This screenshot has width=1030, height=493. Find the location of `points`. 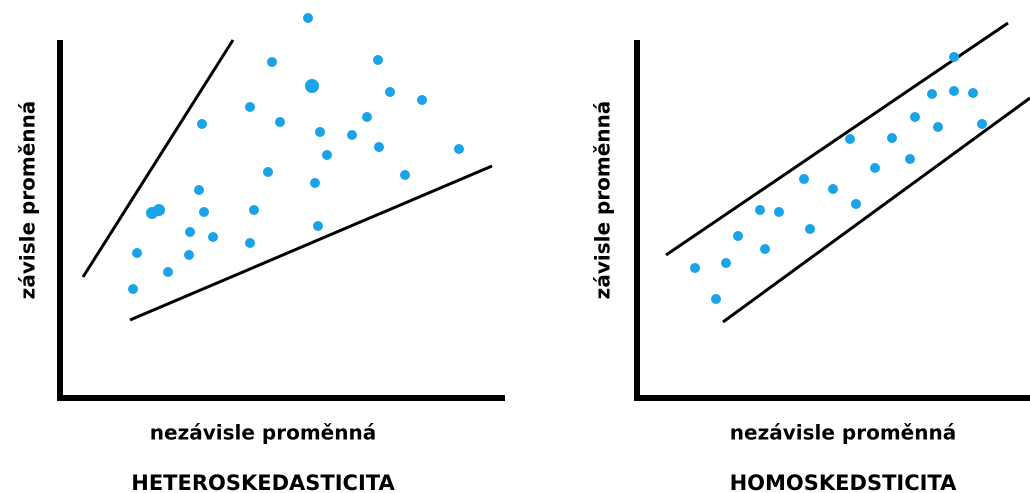

points is located at coordinates (838, 178).